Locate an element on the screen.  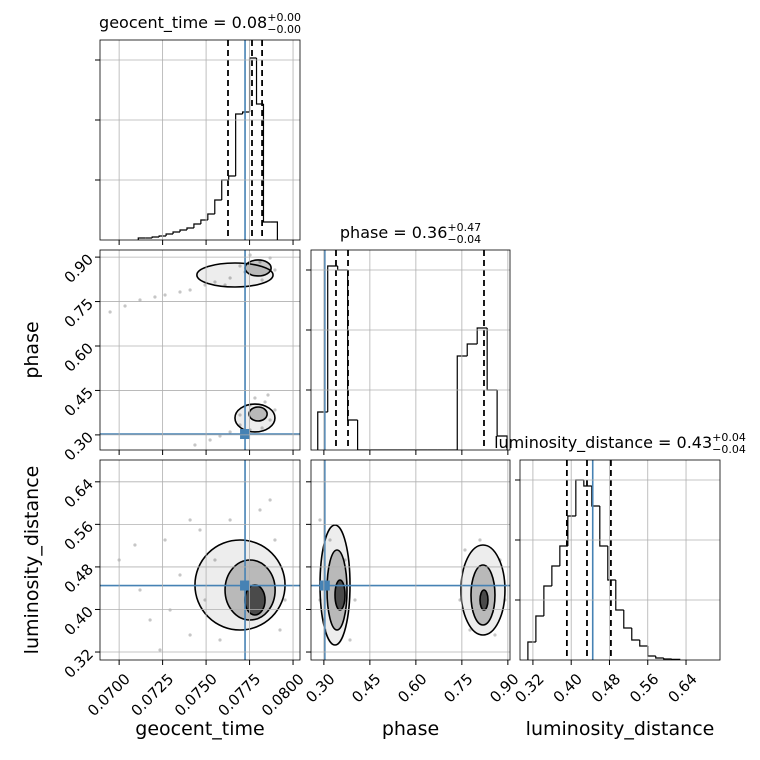
y-tick-label: 0.75 is located at coordinates (79, 313).